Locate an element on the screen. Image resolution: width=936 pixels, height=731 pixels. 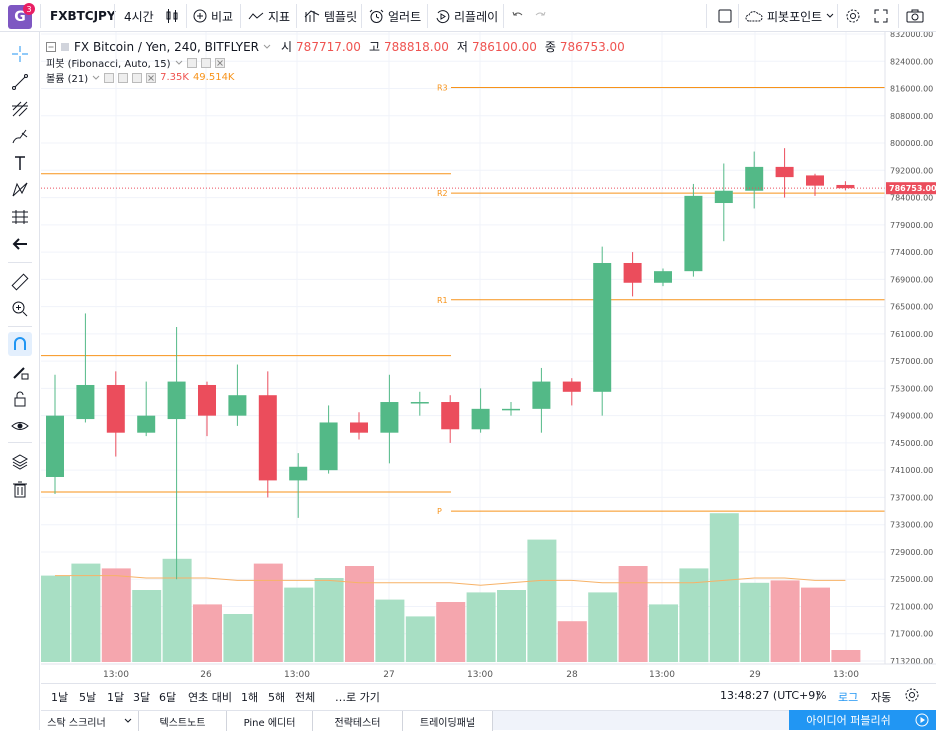
open-value: 787717.00 is located at coordinates (328, 46).